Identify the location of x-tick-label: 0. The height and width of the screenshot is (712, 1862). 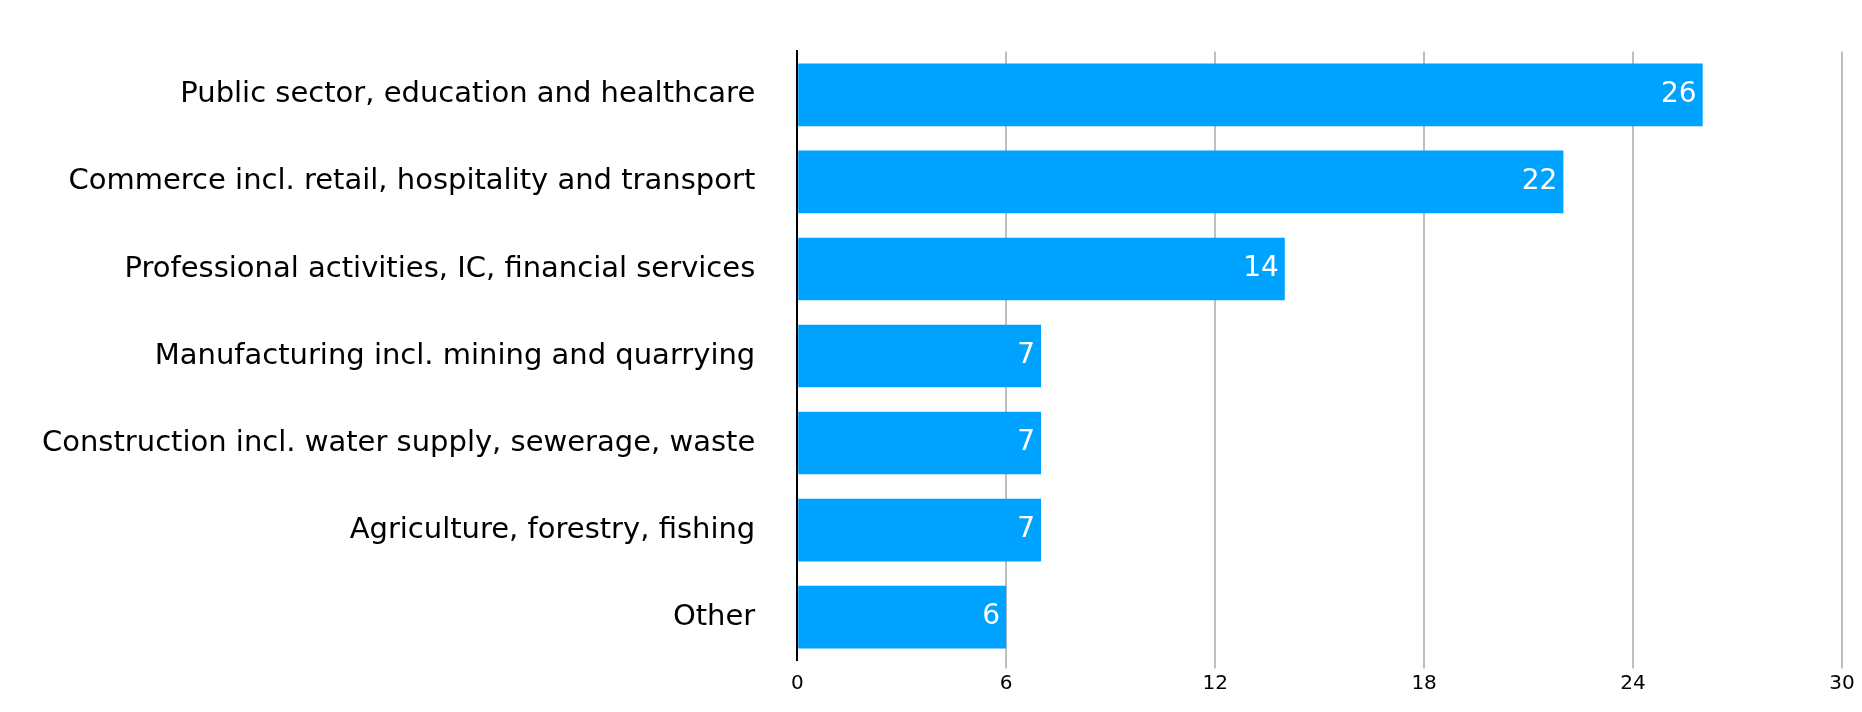
(797, 681).